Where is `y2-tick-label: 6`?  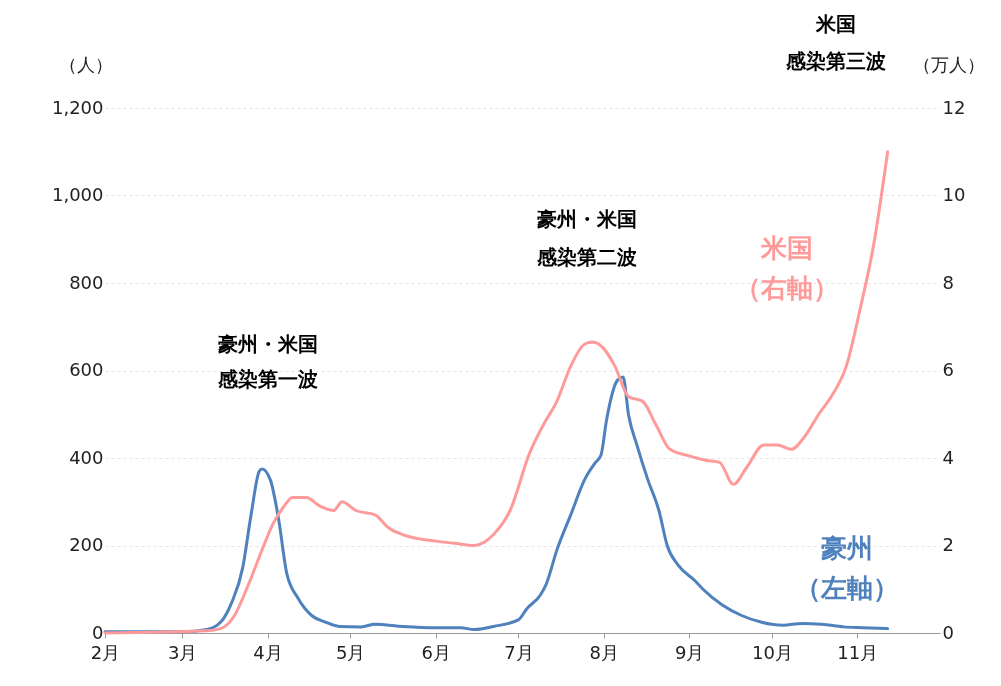
y2-tick-label: 6 is located at coordinates (948, 369).